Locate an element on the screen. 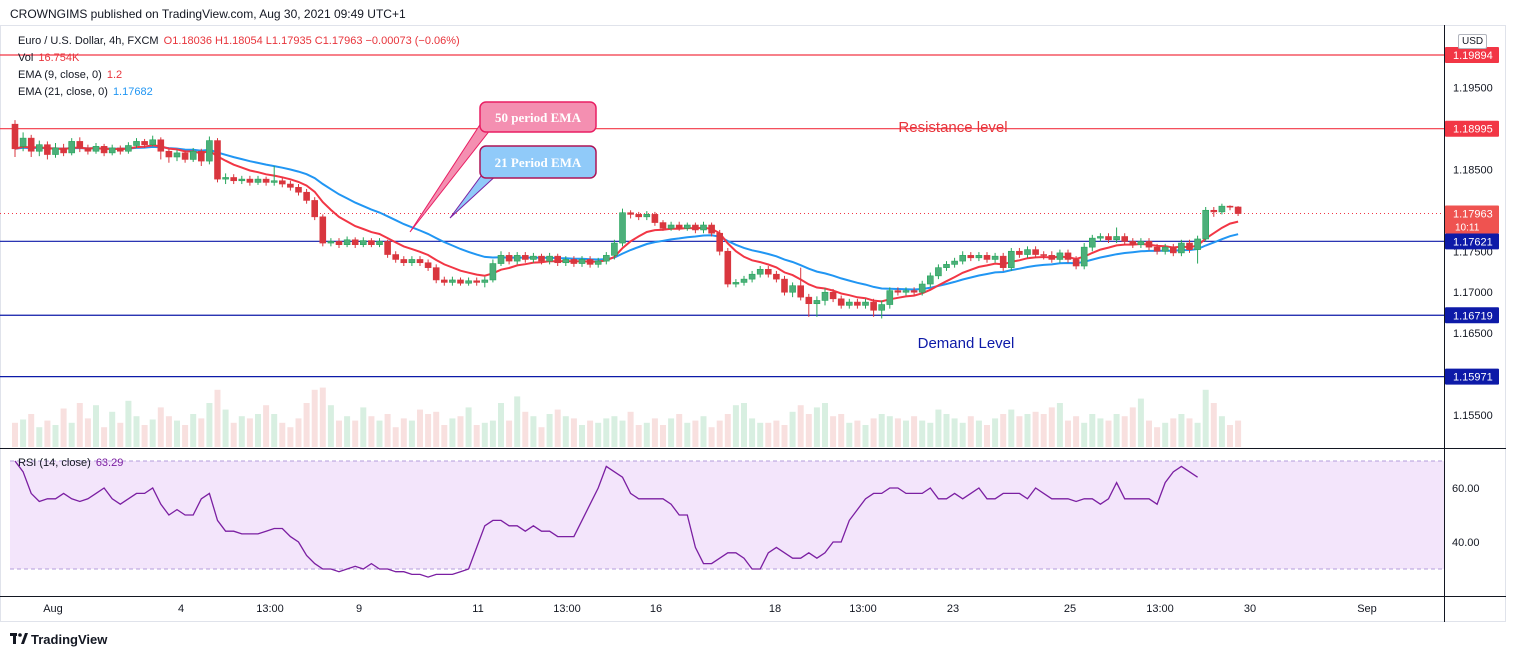 The image size is (1514, 658). symbol-name: Euro / U.S. Dollar, 4h, FXCM is located at coordinates (88, 41).